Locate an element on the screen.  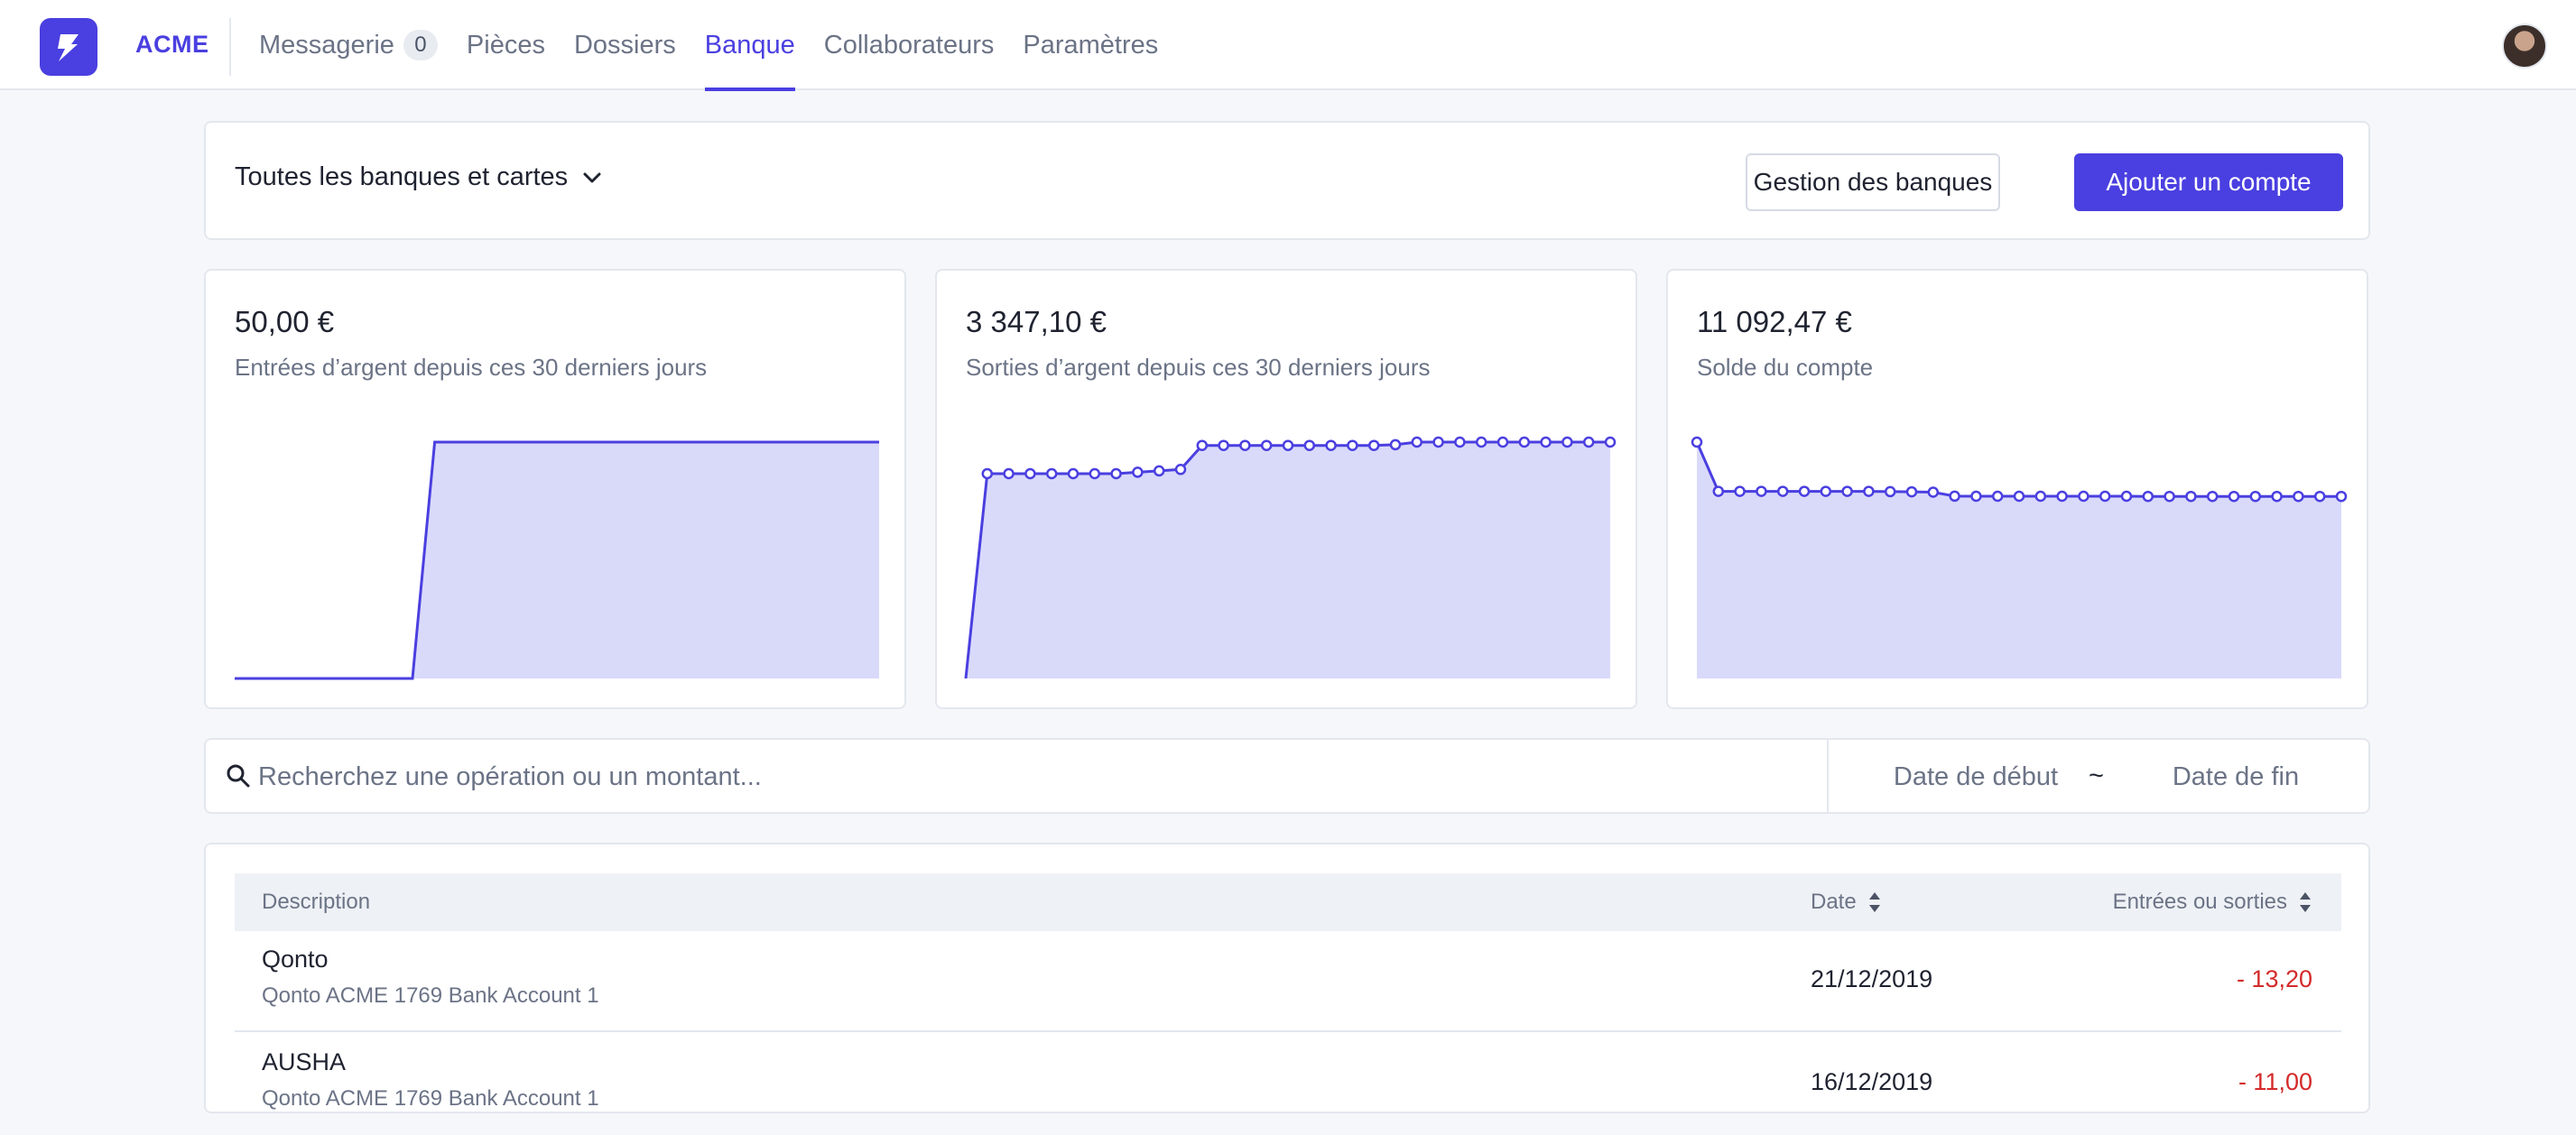
bolt-logo-icon is located at coordinates (68, 47).